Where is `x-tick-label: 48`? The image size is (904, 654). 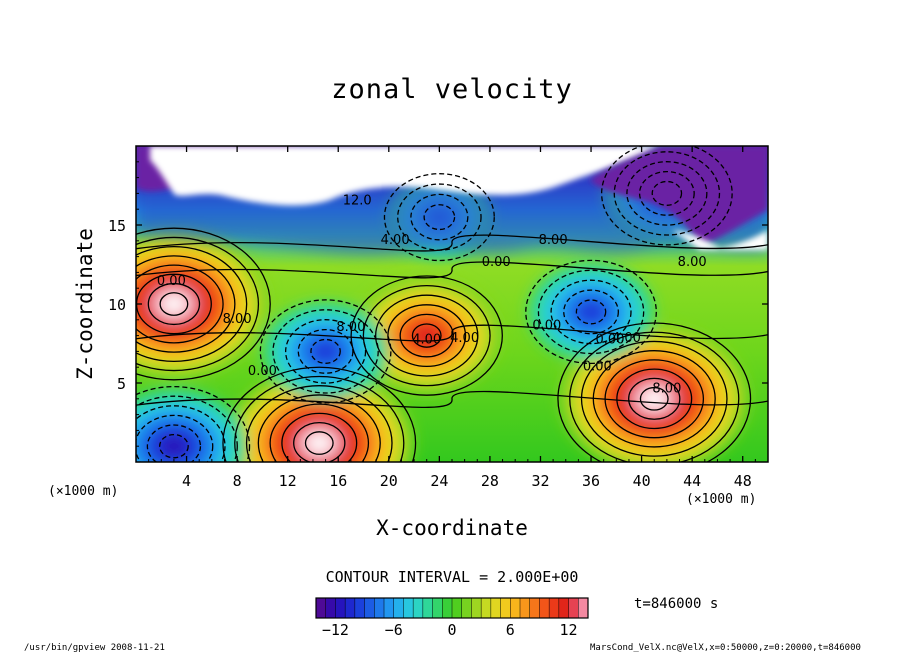 x-tick-label: 48 is located at coordinates (743, 481).